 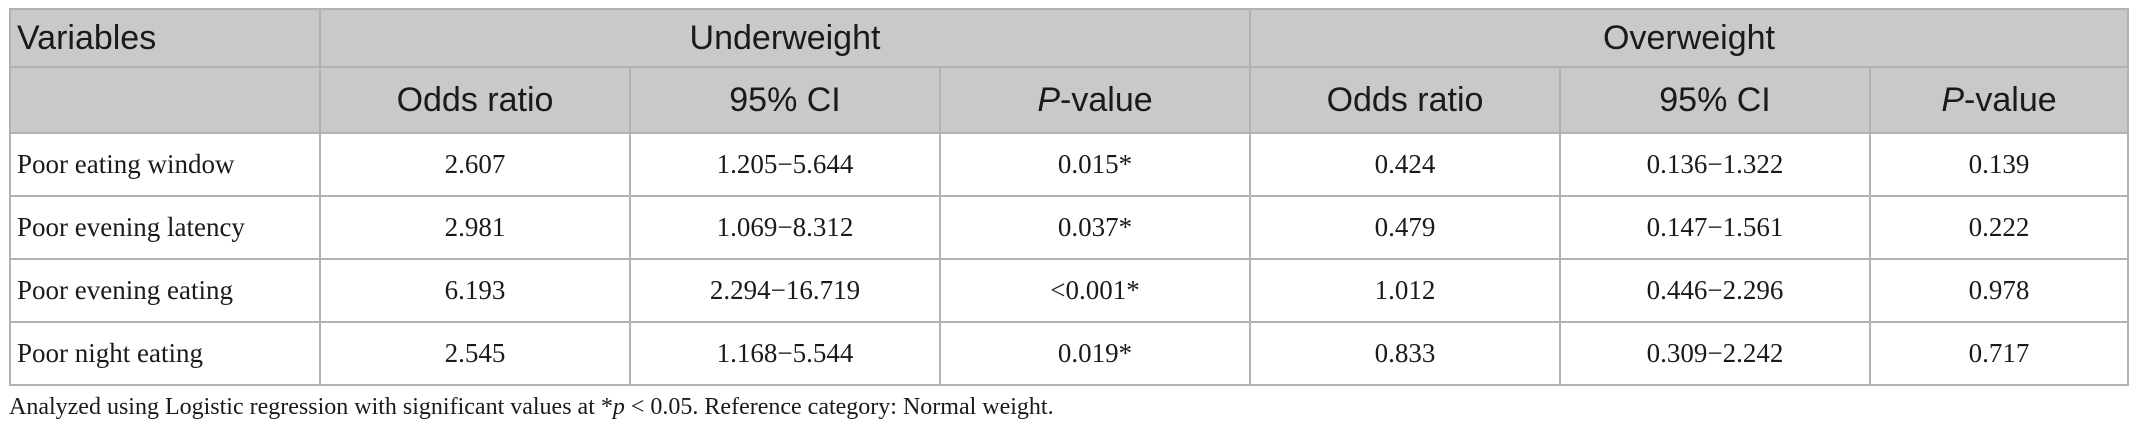 What do you see at coordinates (785, 227) in the screenshot?
I see `underweight-ci: 1.069−8.312` at bounding box center [785, 227].